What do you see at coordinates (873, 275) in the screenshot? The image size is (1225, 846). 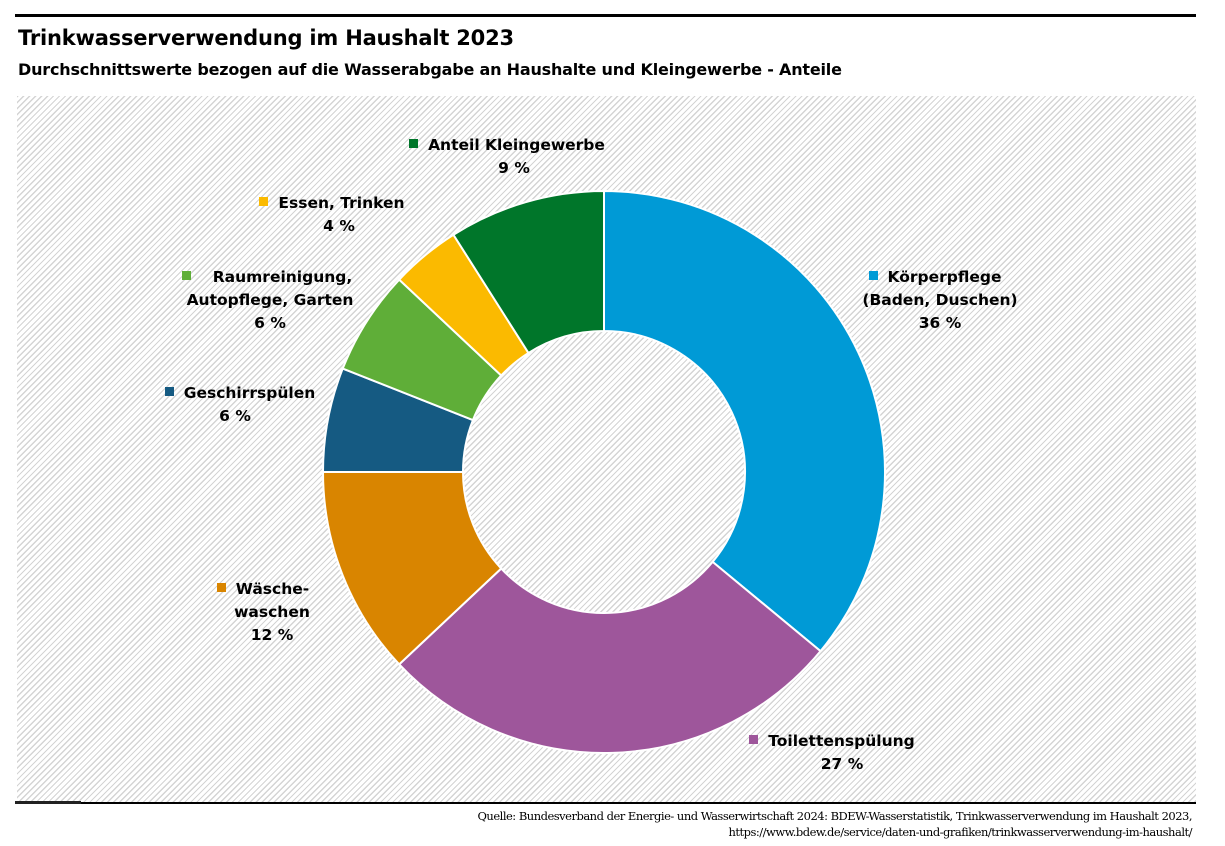 I see `legend-swatch-koerperpflege` at bounding box center [873, 275].